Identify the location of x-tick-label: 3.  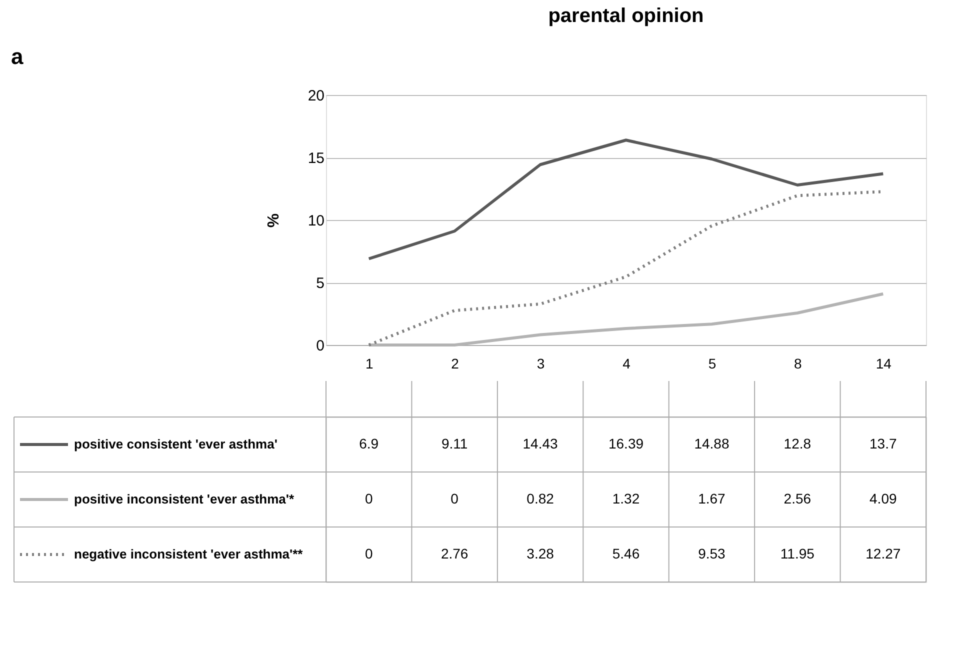
(540, 364).